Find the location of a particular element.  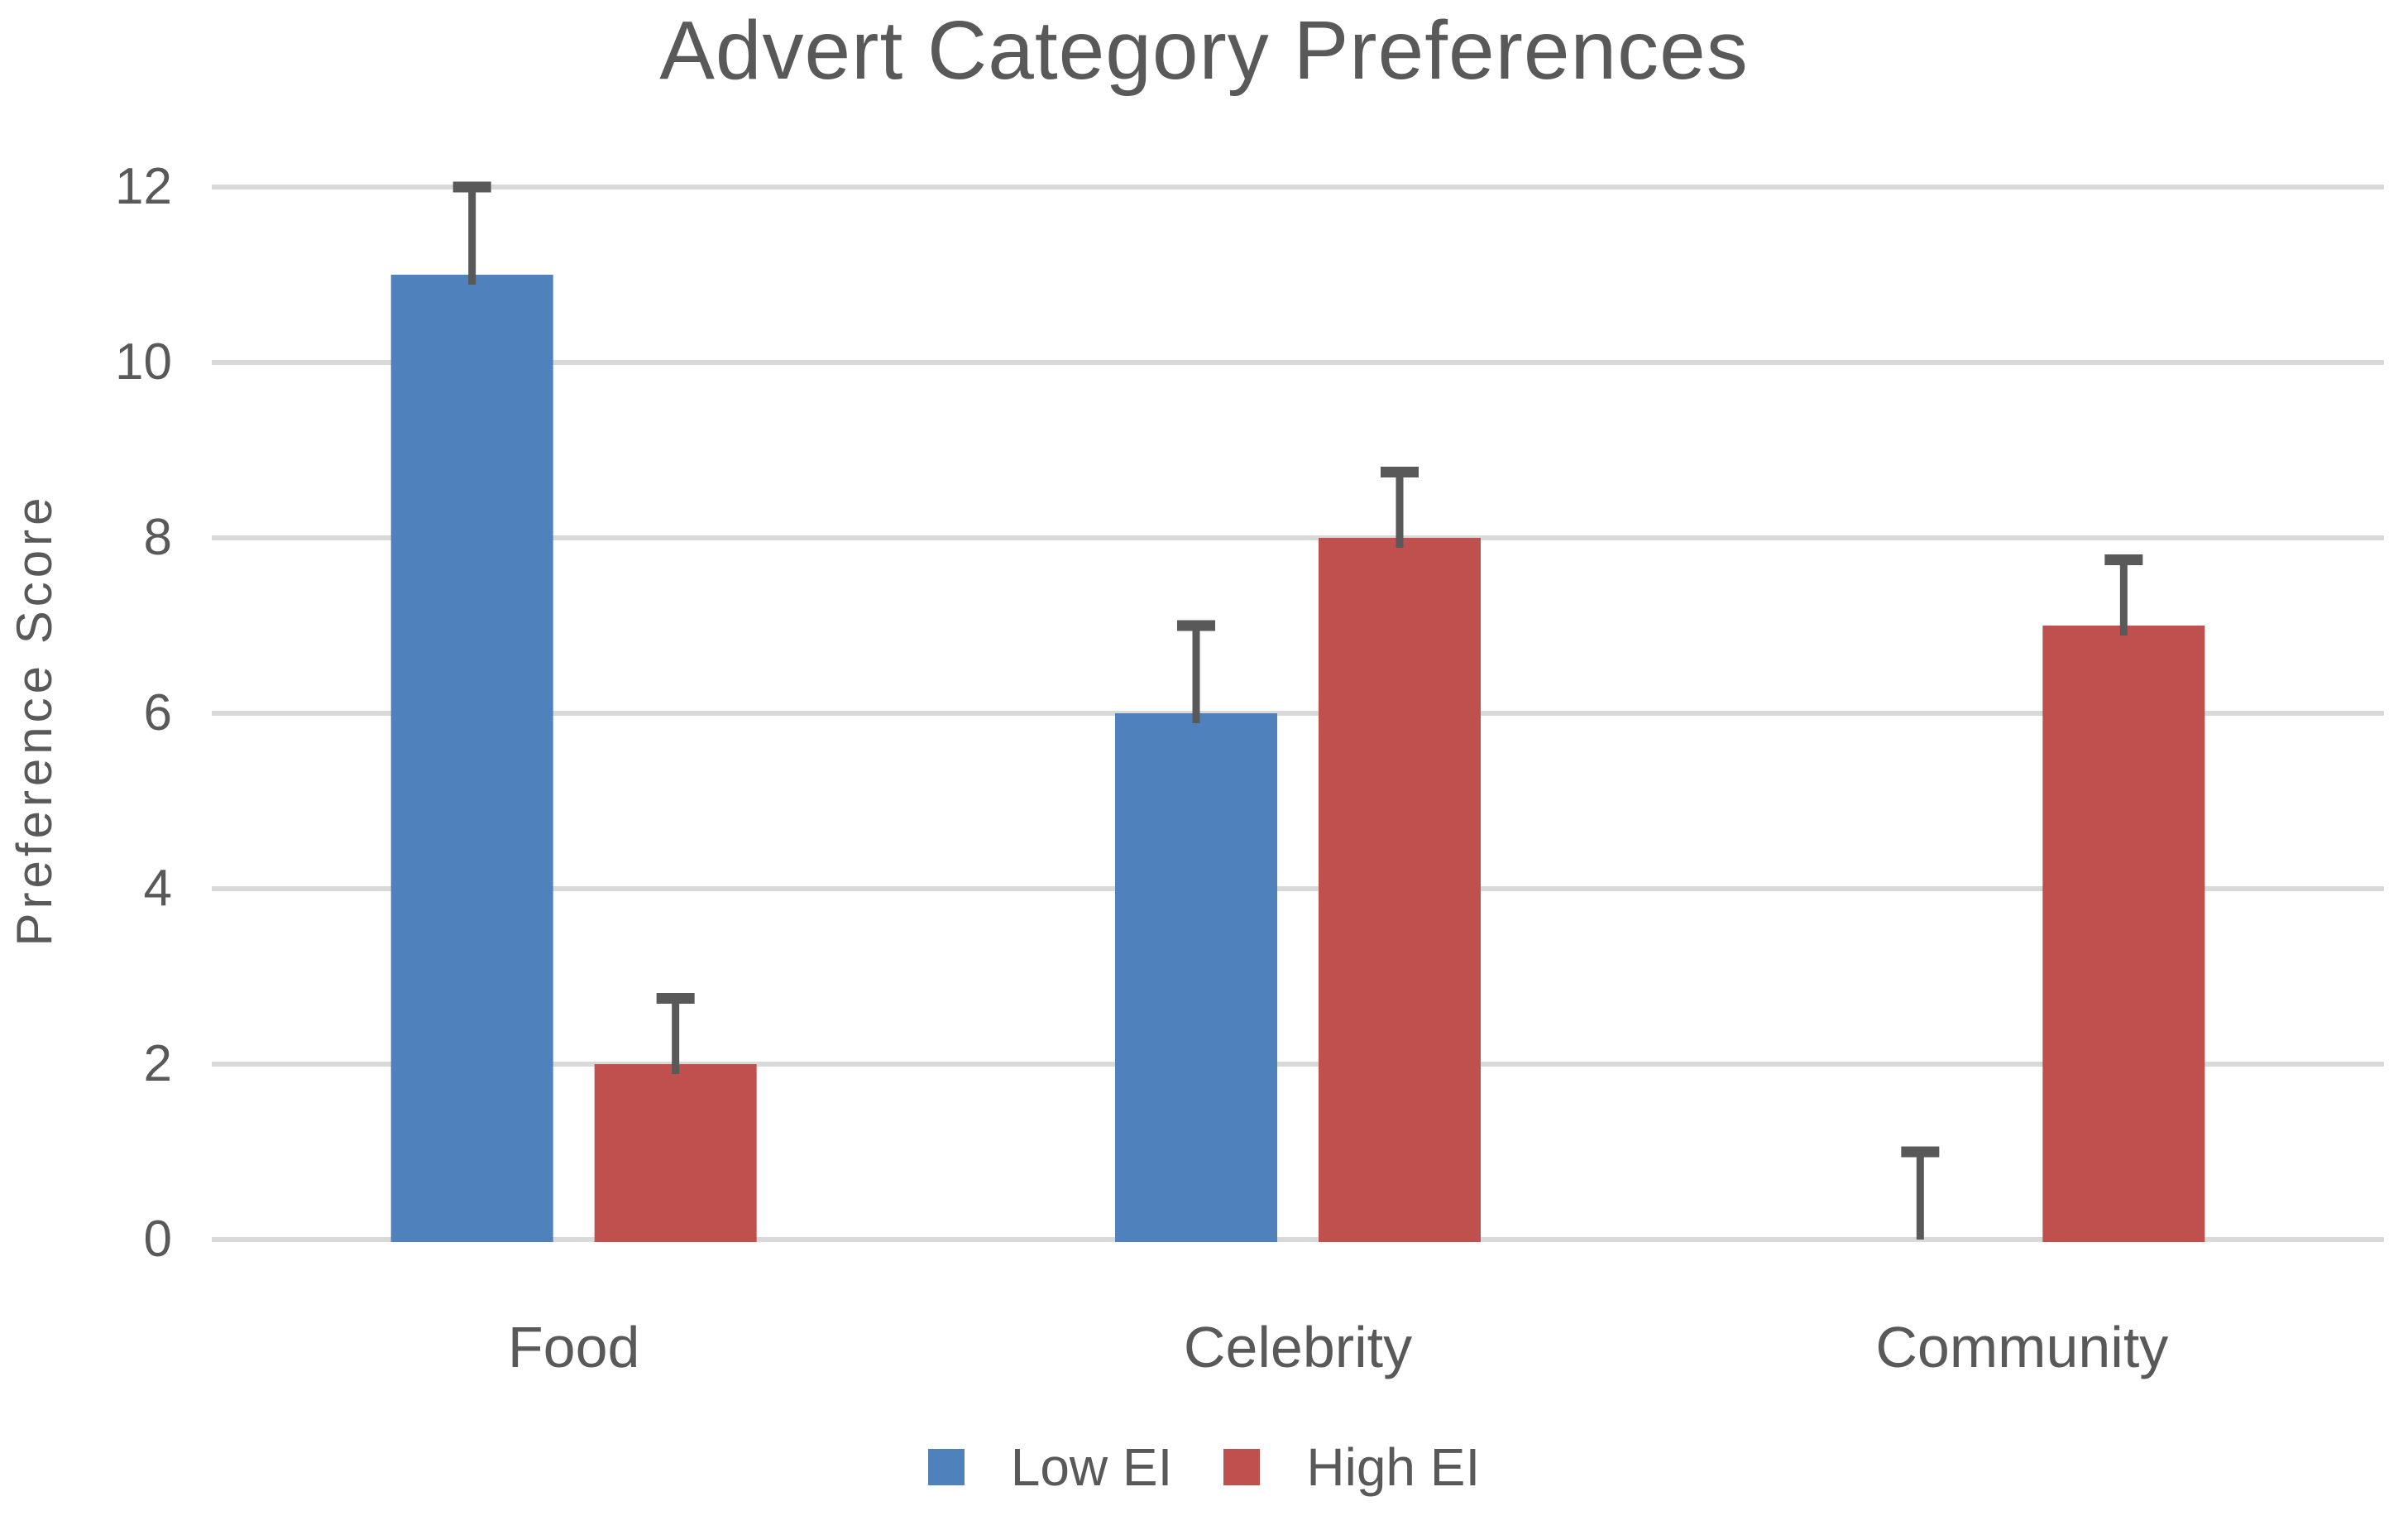

category-label-celebrity: Celebrity is located at coordinates (1298, 1347).